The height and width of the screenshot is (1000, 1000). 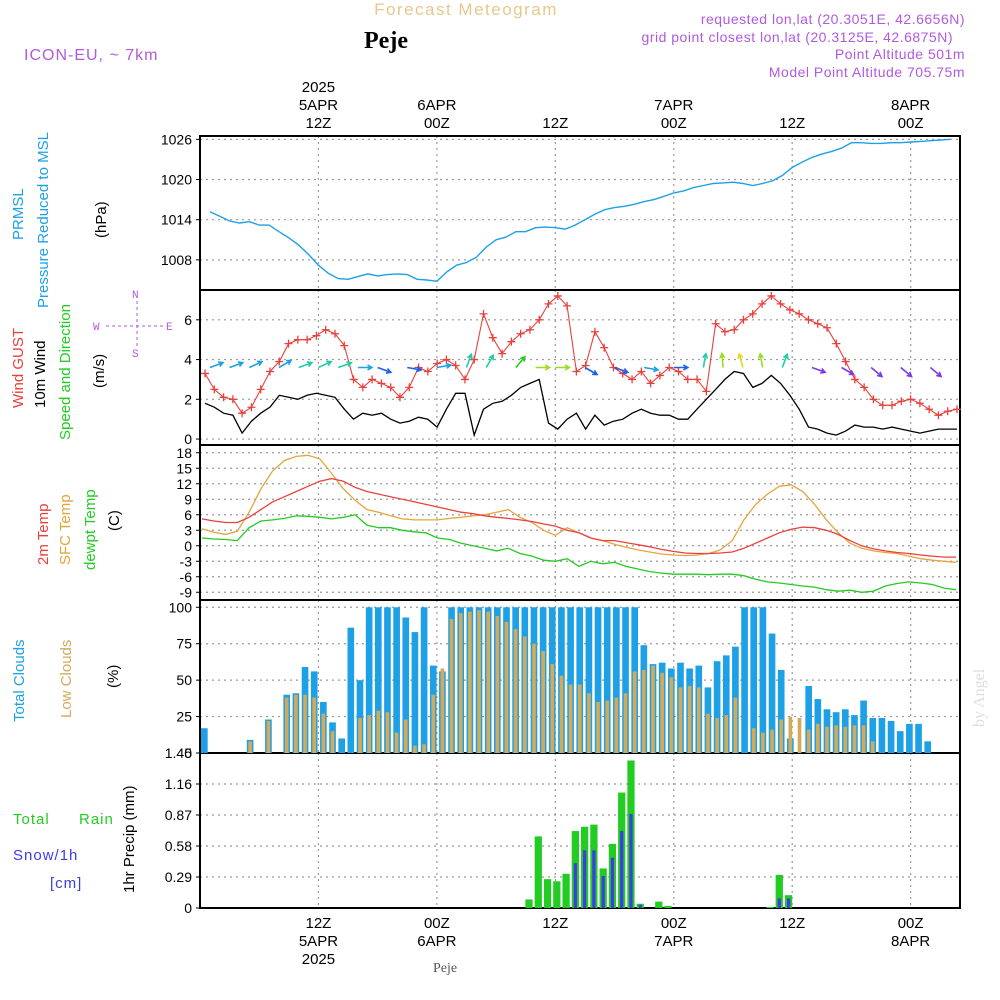 What do you see at coordinates (319, 123) in the screenshot?
I see `time-label-top: 12Z` at bounding box center [319, 123].